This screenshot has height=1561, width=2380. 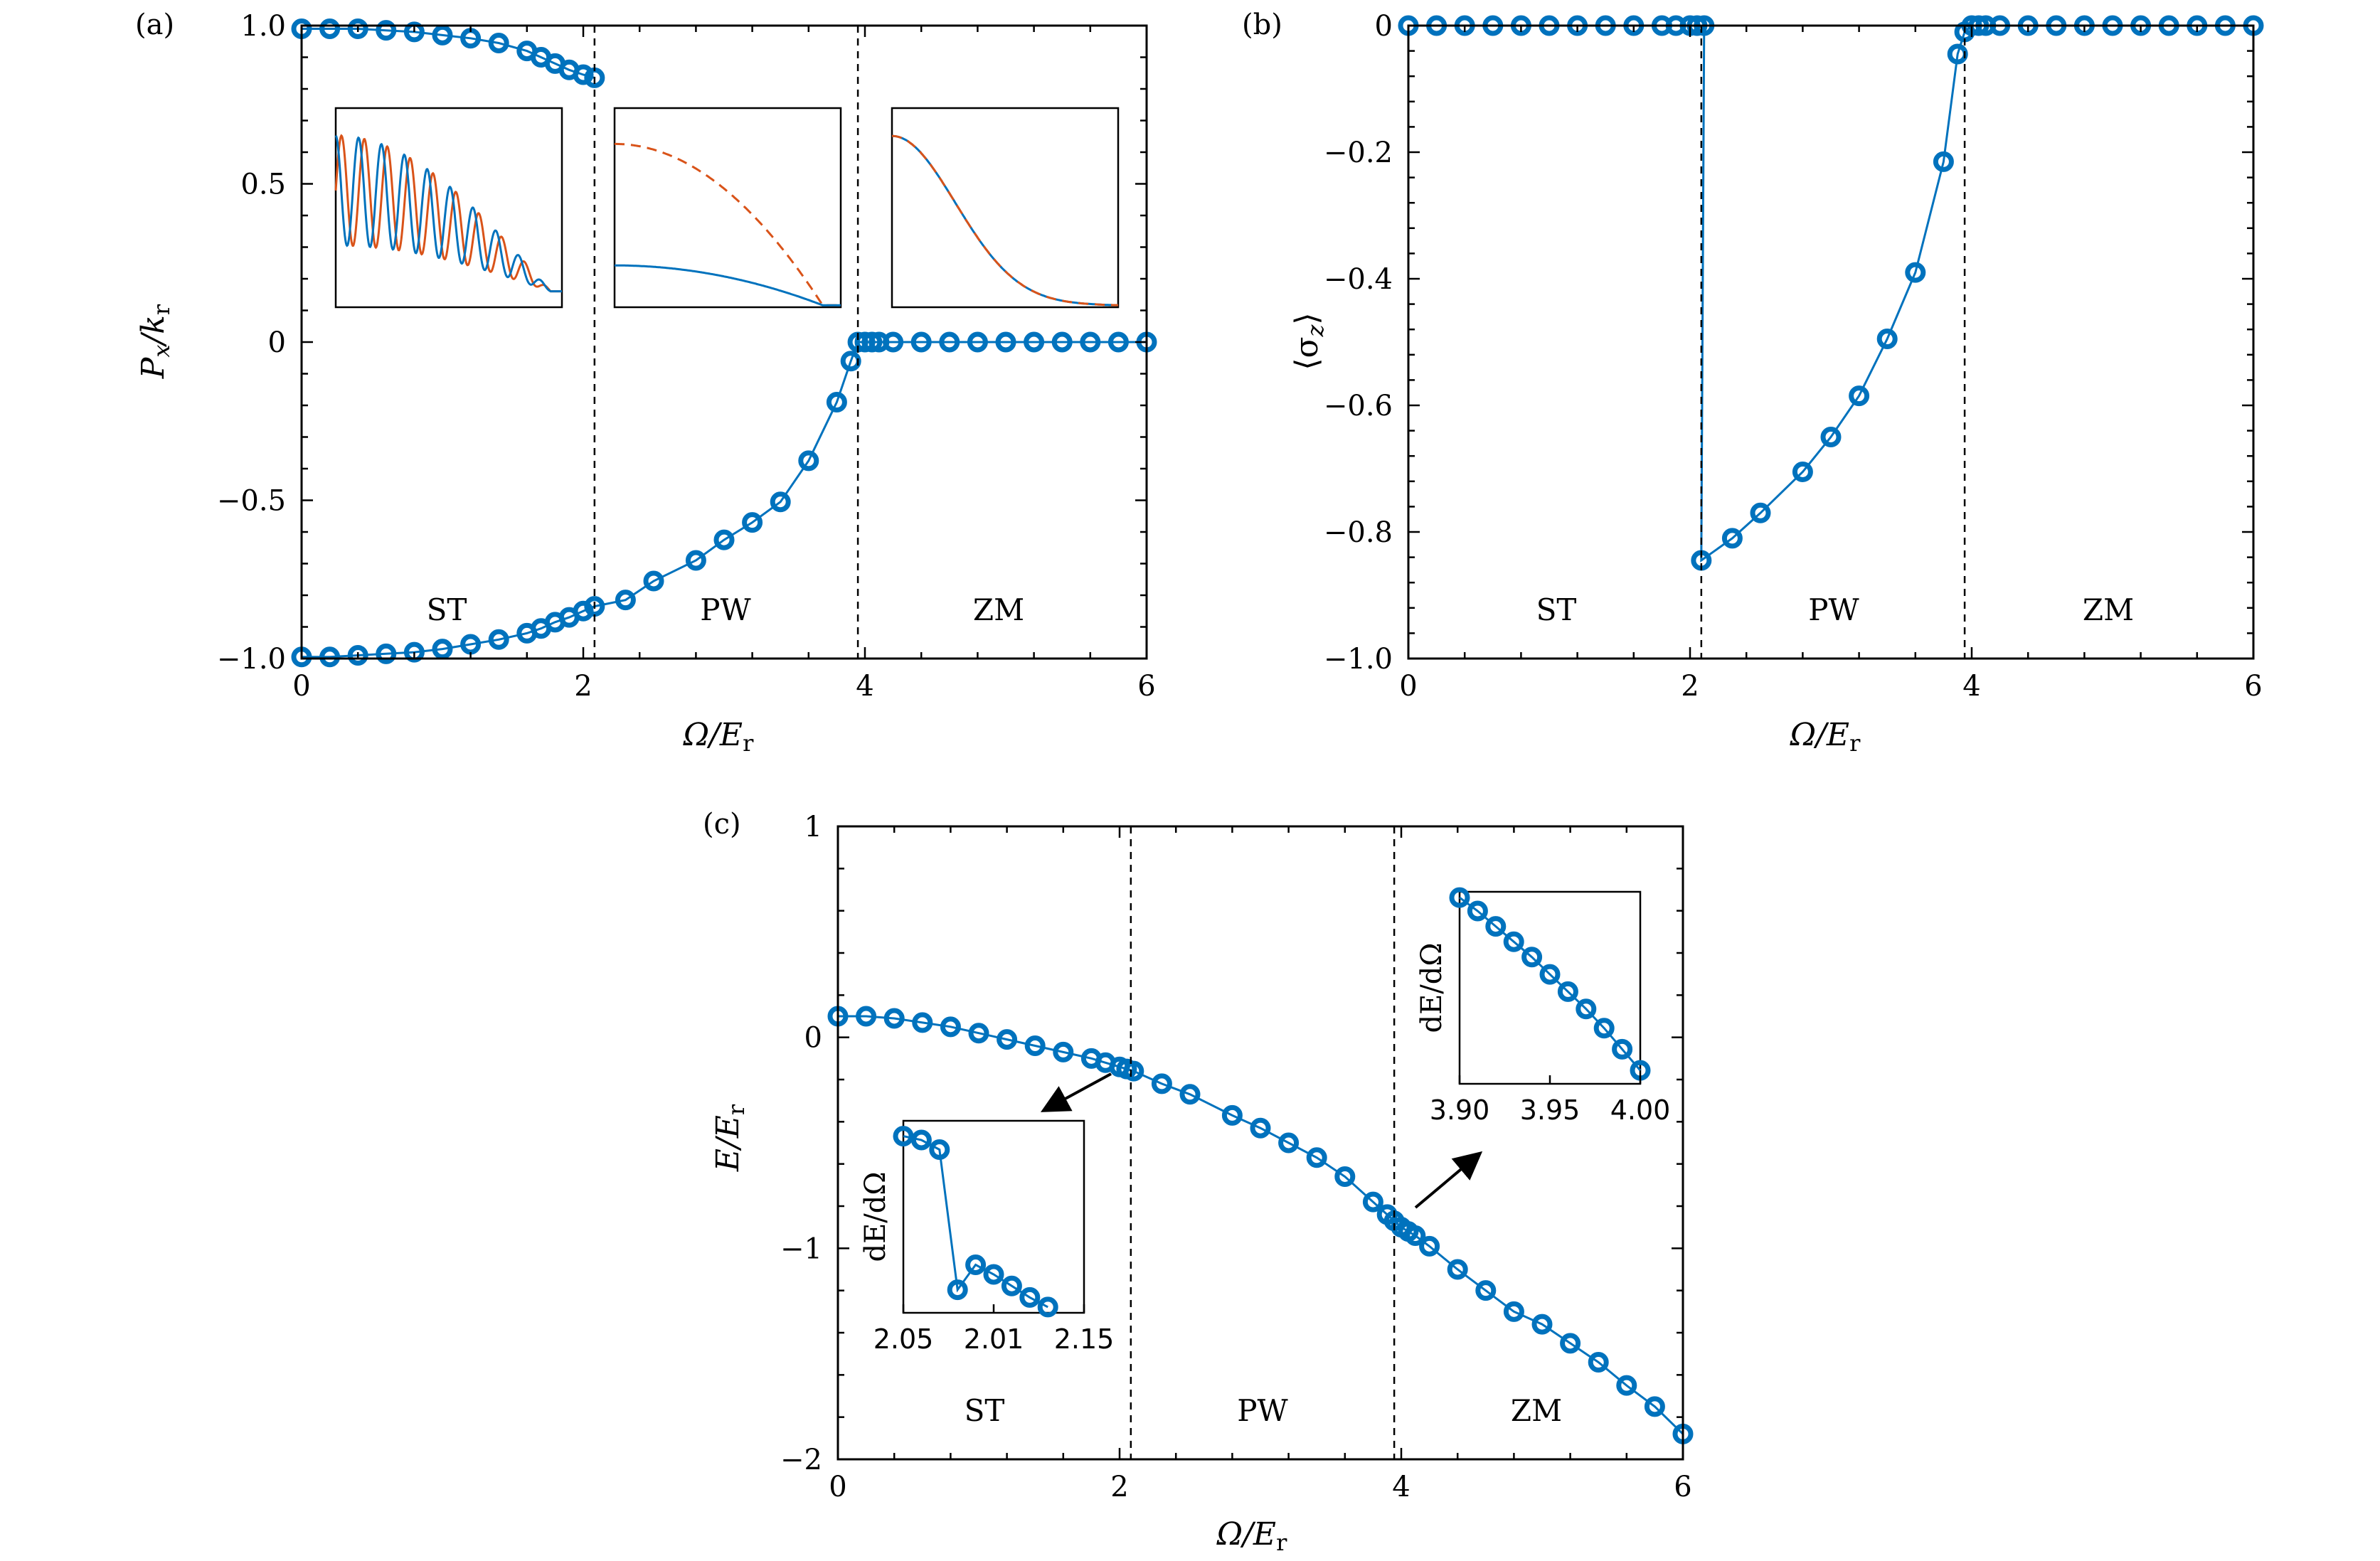 I want to click on panel-a-ytick-label: −1.0, so click(x=251, y=659).